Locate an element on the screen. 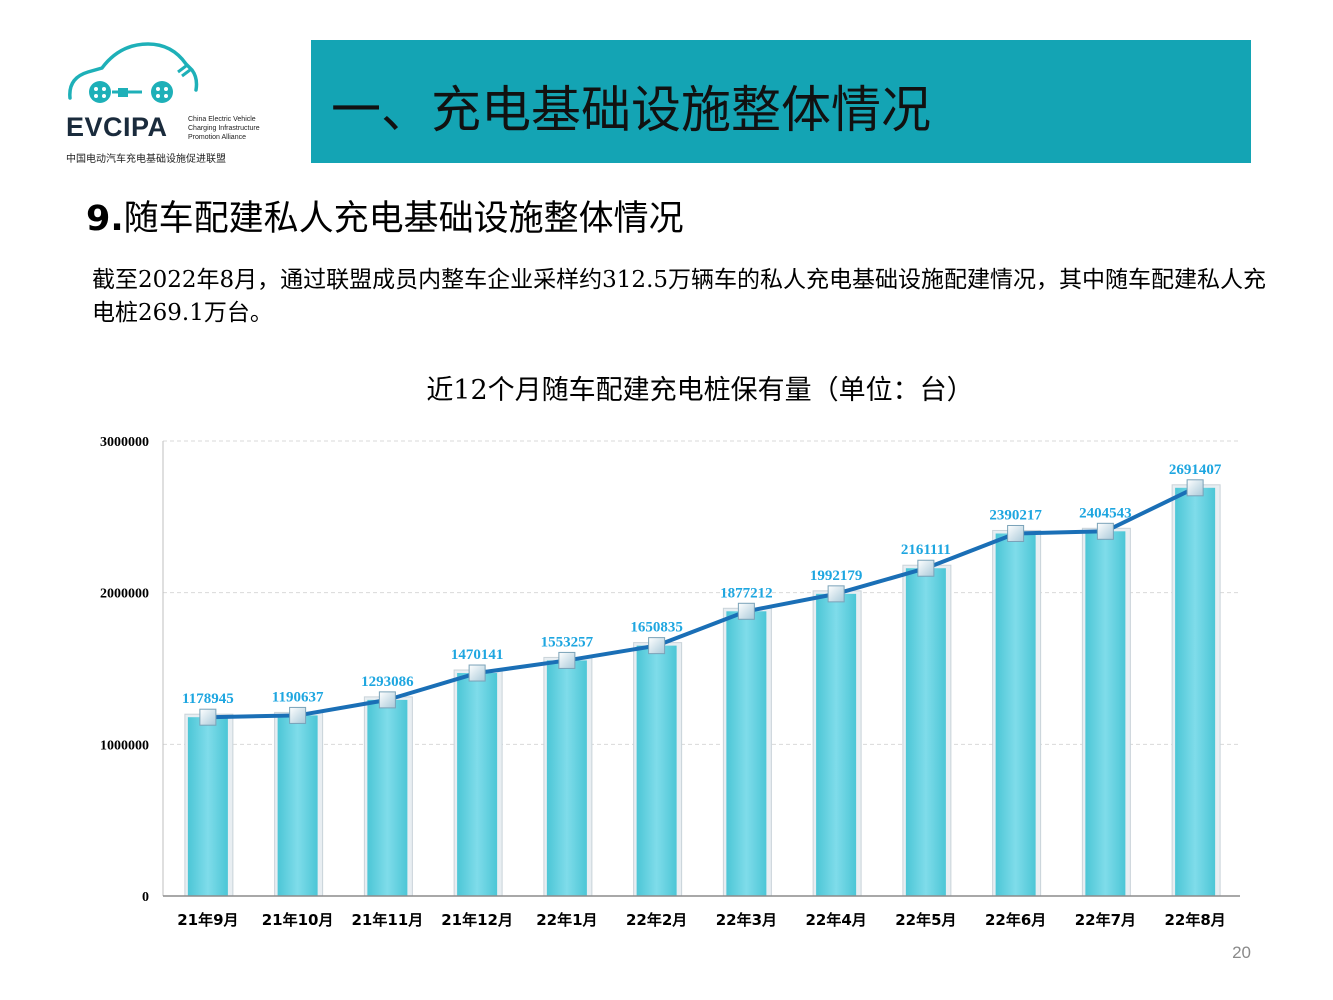 Image resolution: width=1333 pixels, height=1000 pixels. section-heading: 9.随车配建私人充电基础设施整体情况 is located at coordinates (385, 215).